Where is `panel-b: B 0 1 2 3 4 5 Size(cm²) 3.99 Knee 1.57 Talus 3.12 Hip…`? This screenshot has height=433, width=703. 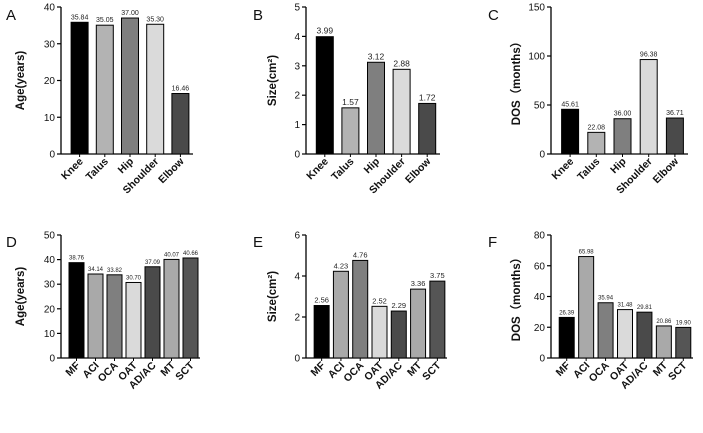 panel-b: B 0 1 2 3 4 5 Size(cm²) 3.99 Knee 1.57 Talus 3.12 Hip… is located at coordinates (346, 99).